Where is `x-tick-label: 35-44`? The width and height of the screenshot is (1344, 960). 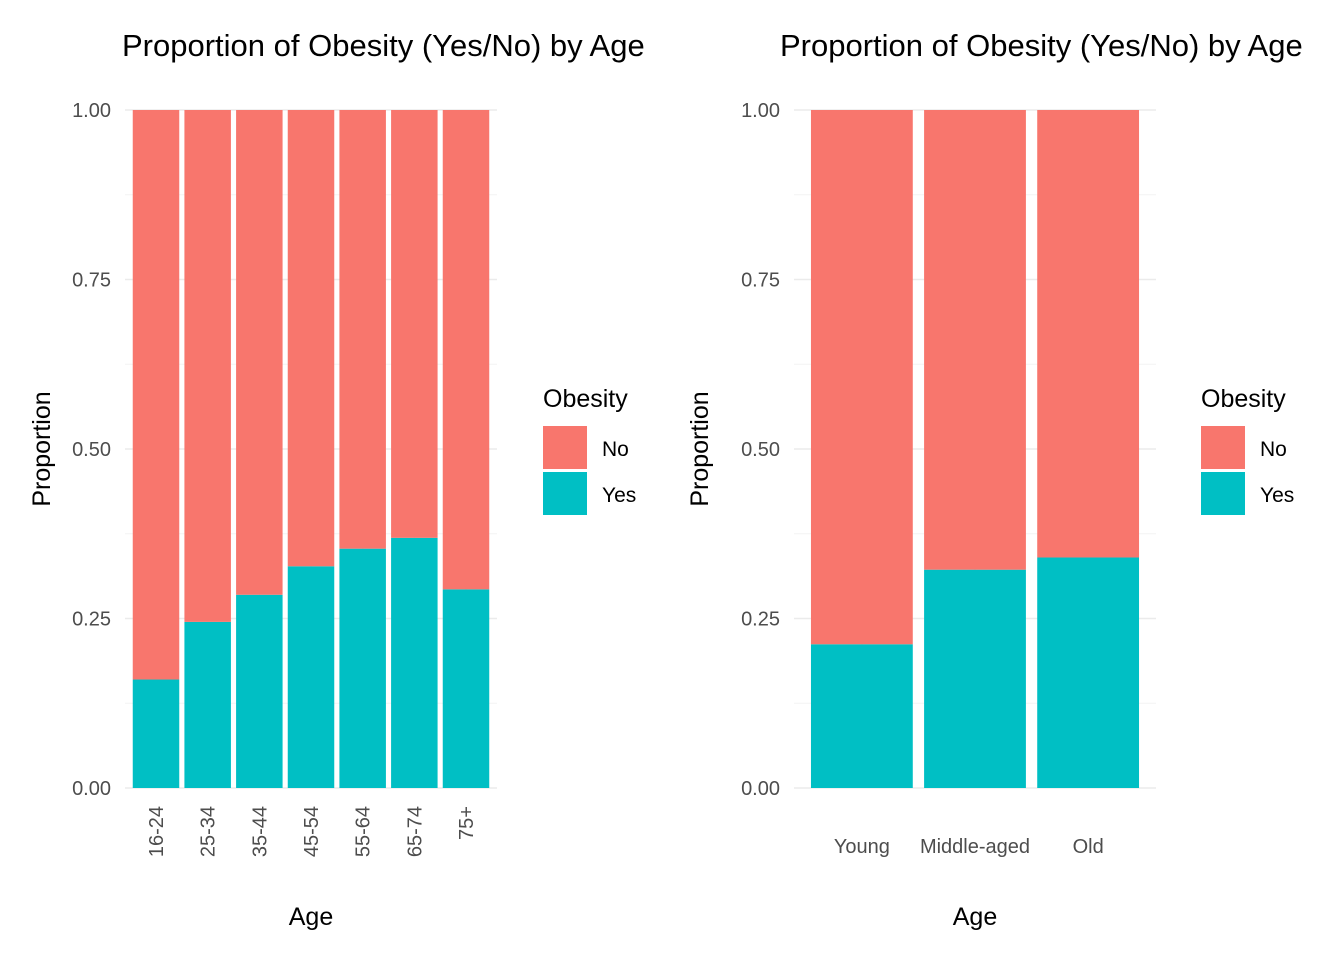 x-tick-label: 35-44 is located at coordinates (260, 831).